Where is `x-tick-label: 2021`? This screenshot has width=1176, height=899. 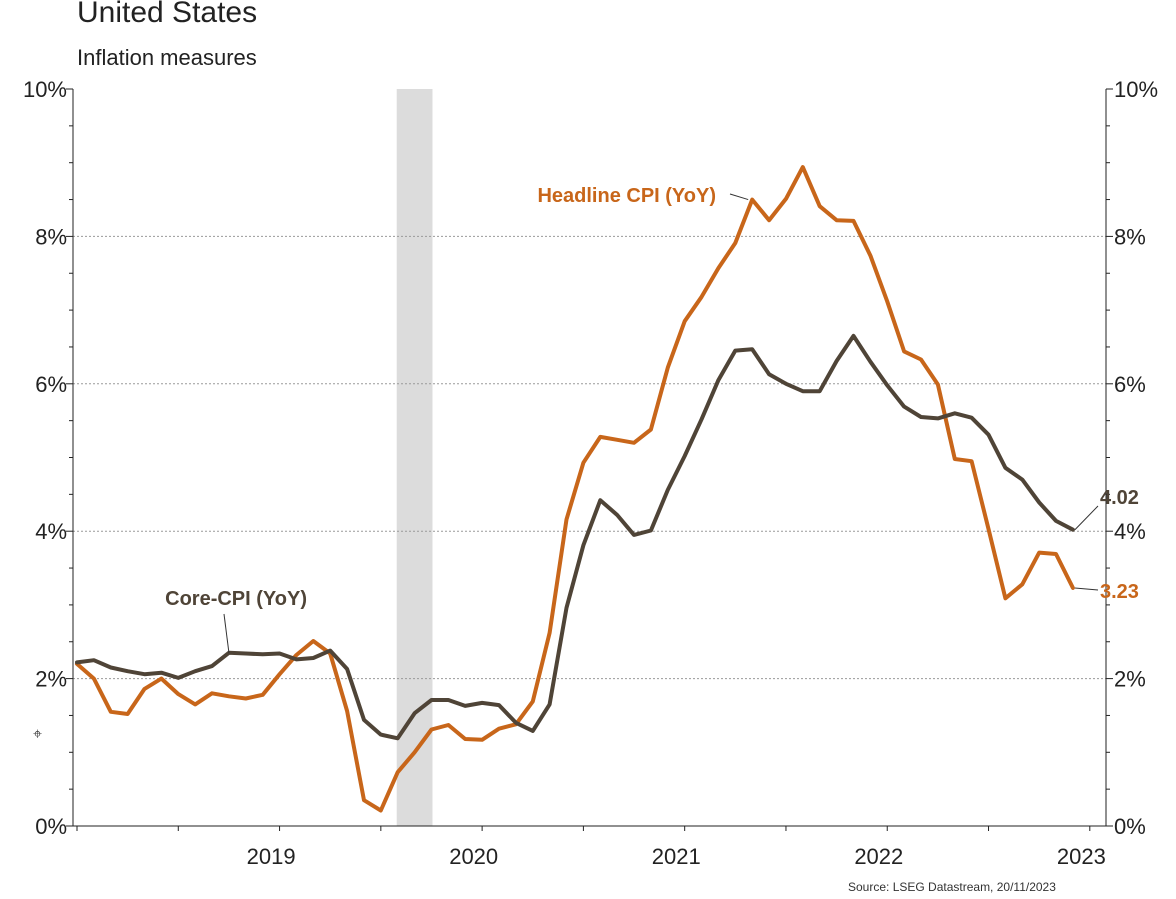
x-tick-label: 2021 is located at coordinates (676, 856).